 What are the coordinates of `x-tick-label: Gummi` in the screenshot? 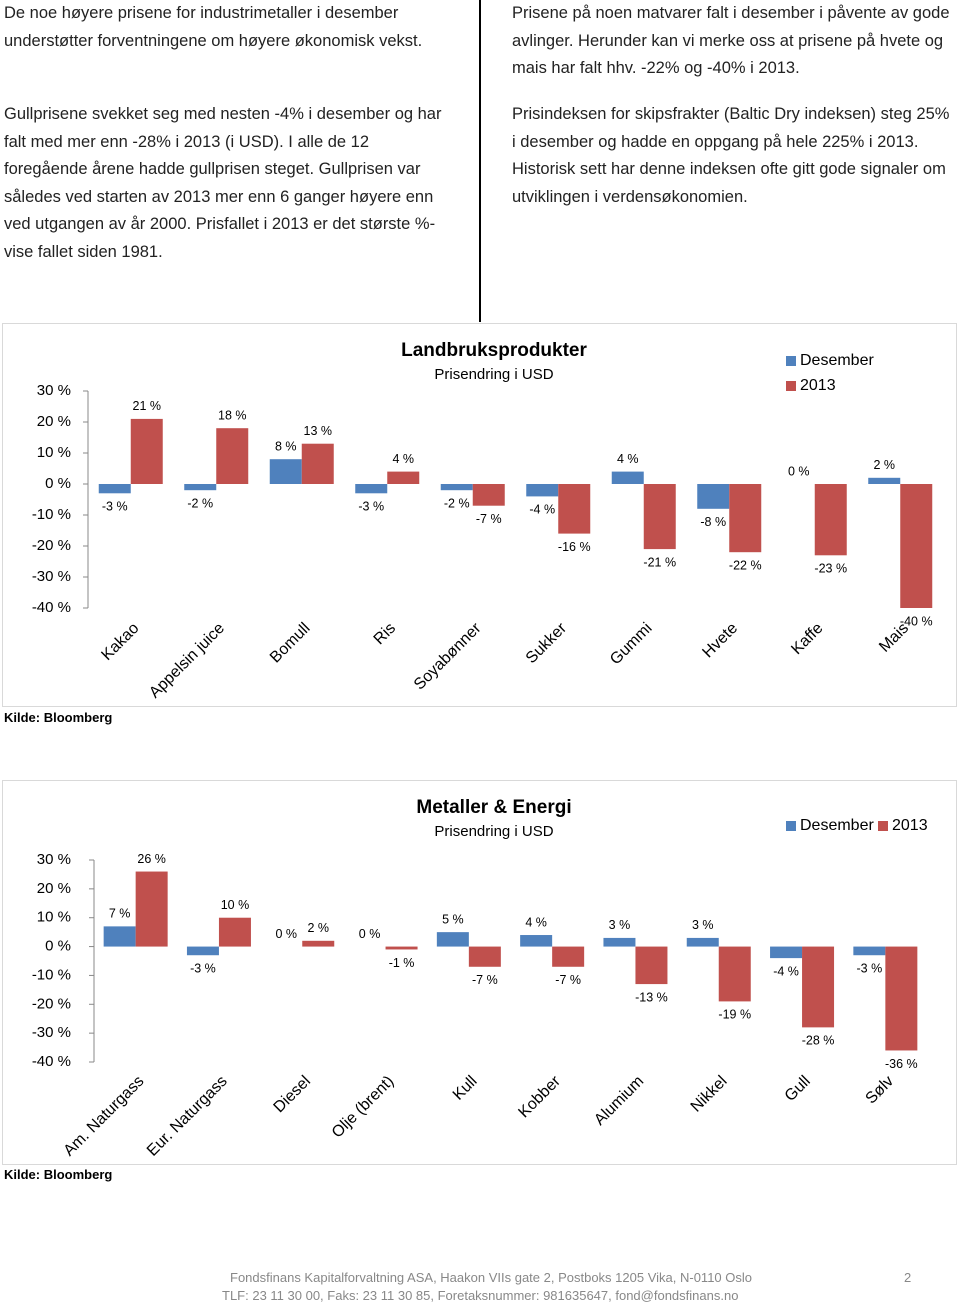 It's located at (631, 644).